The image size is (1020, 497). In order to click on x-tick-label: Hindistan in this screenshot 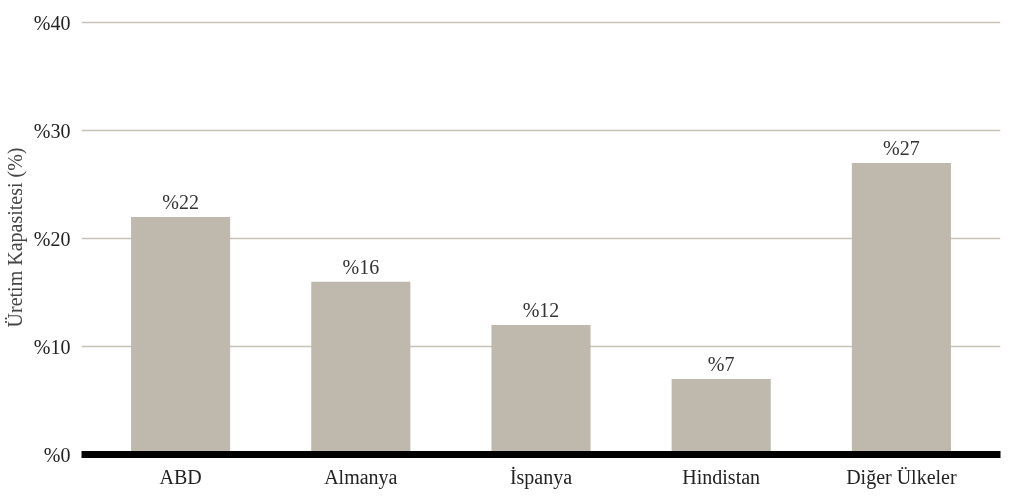, I will do `click(721, 476)`.